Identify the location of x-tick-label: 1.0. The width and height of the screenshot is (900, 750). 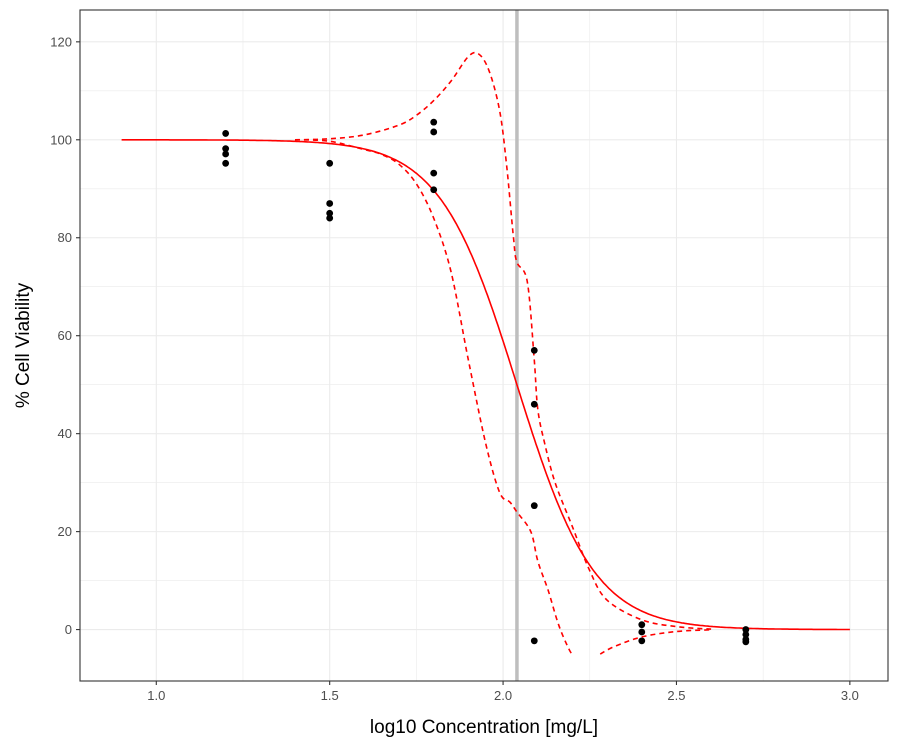
(156, 695).